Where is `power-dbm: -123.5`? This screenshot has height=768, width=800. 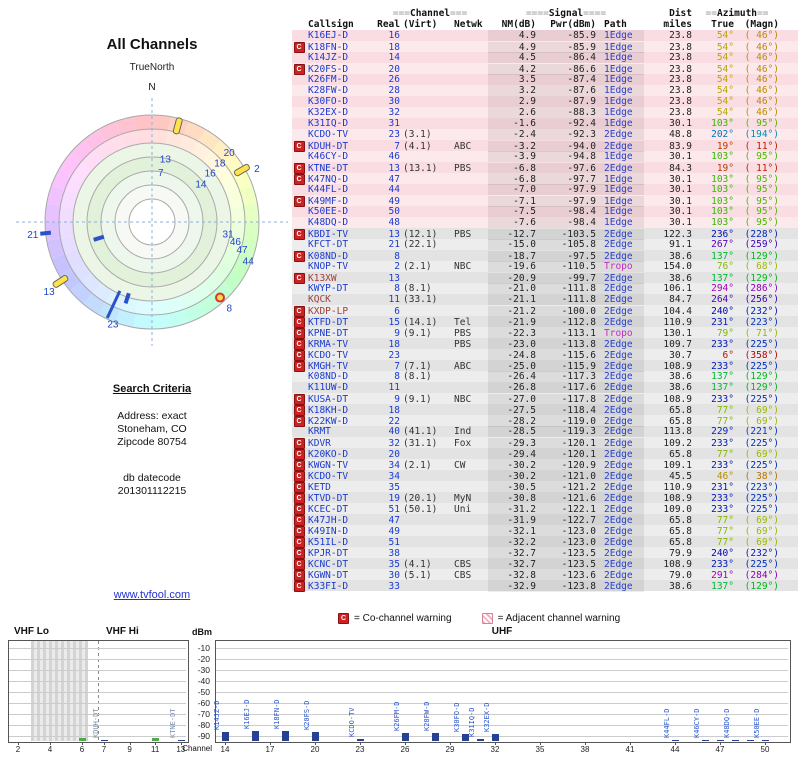
power-dbm: -123.5 is located at coordinates (566, 553).